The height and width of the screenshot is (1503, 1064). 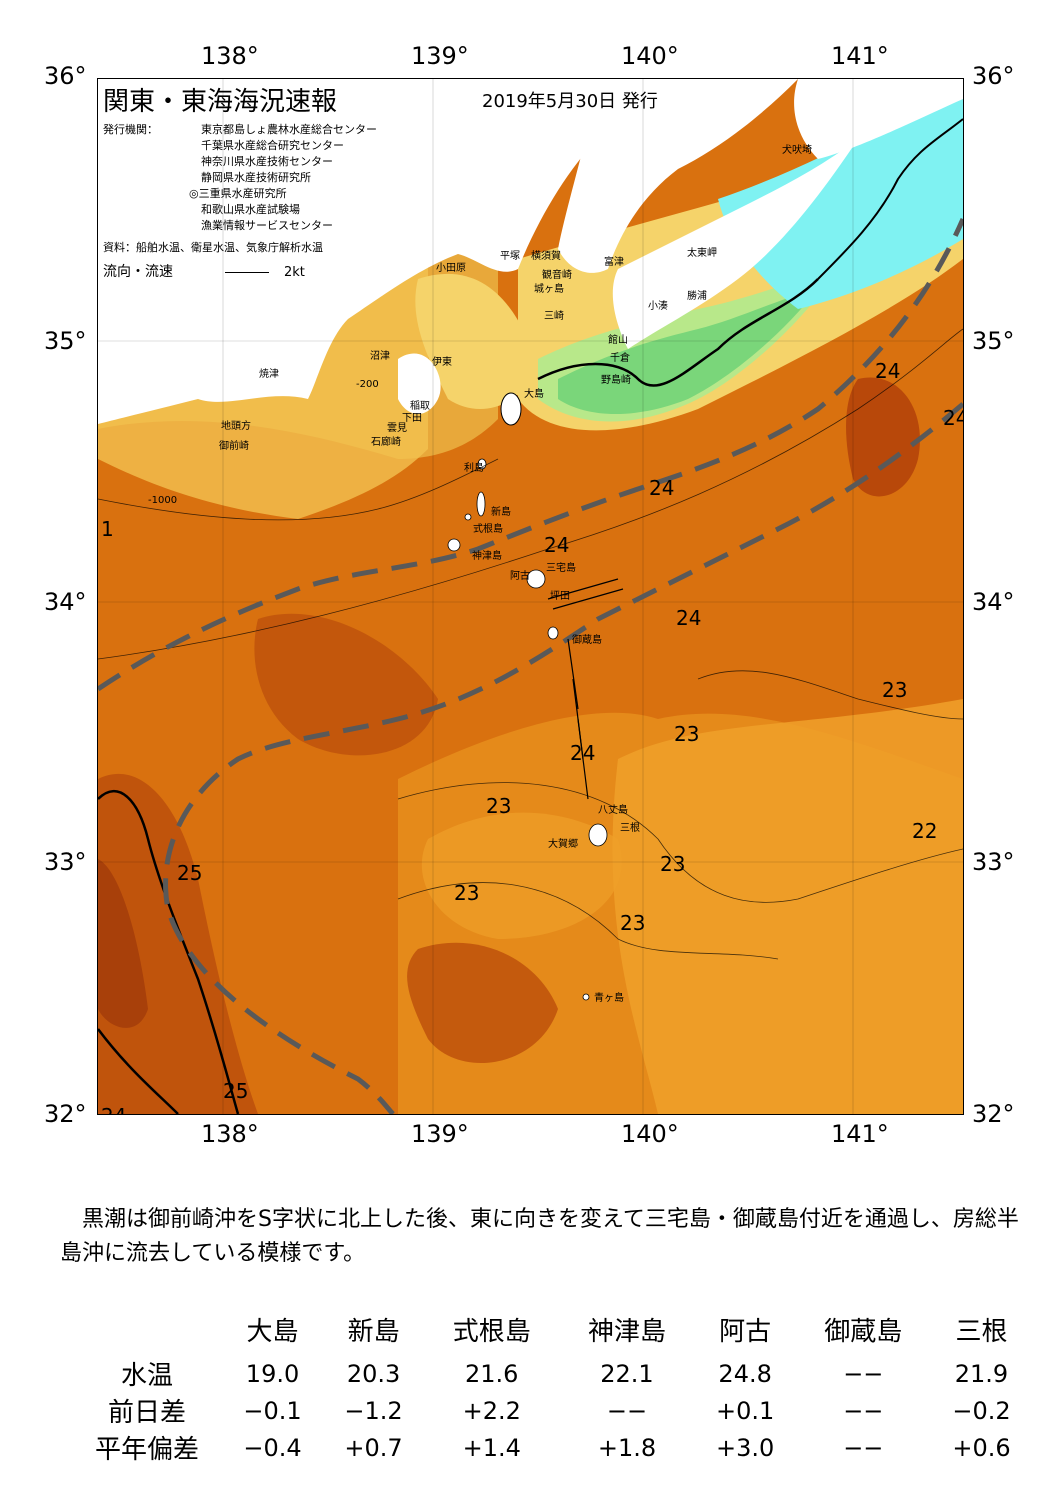 I want to click on table-cell: −0.2, so click(x=981, y=1410).